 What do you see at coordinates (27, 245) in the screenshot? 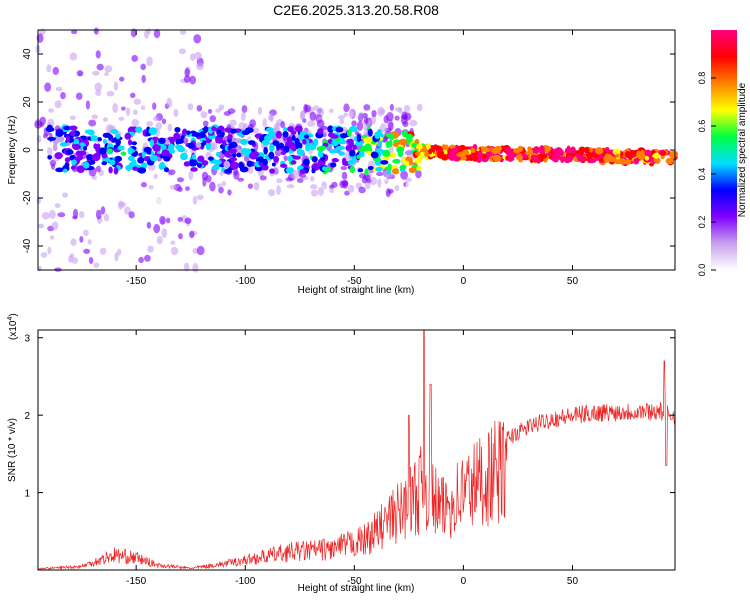
I see `y-tick-label: -40` at bounding box center [27, 245].